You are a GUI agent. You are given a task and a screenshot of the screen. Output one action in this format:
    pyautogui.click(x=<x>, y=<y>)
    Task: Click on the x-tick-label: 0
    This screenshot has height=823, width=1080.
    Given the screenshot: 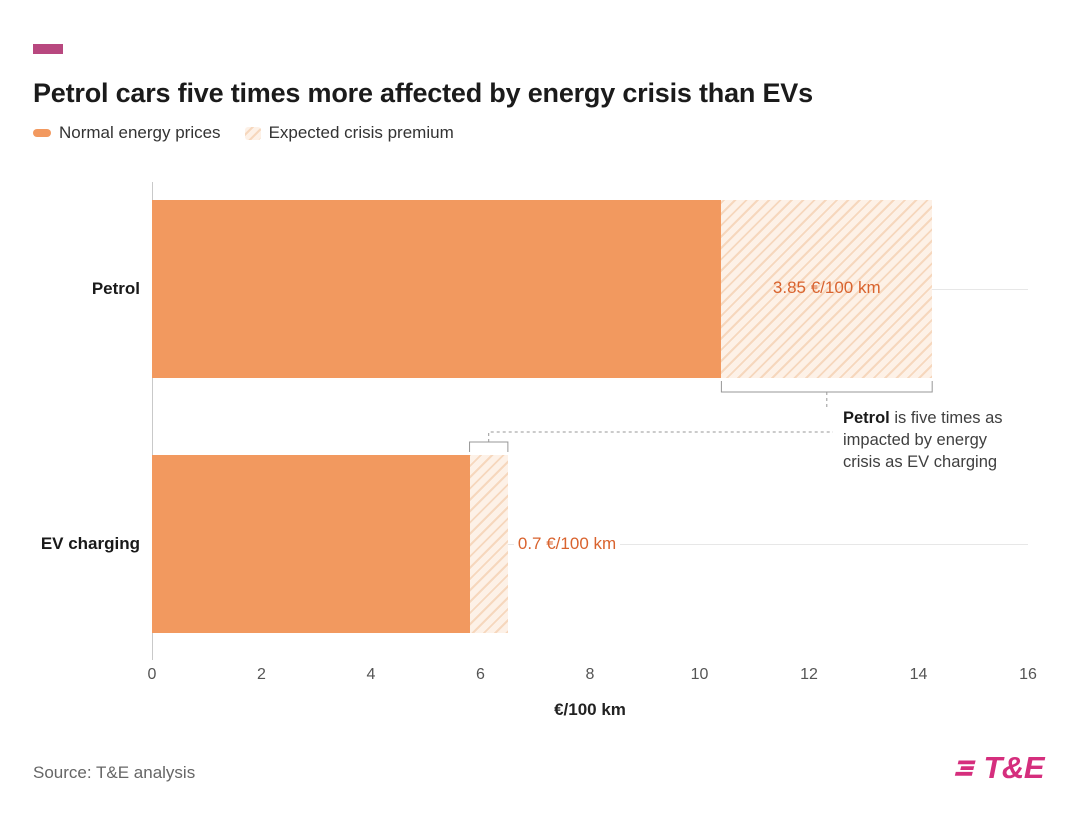 What is the action you would take?
    pyautogui.click(x=152, y=674)
    